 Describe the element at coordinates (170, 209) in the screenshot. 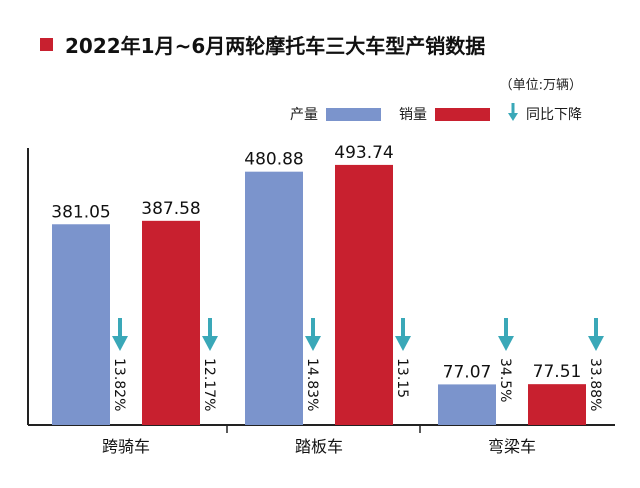

I see `value-label-sales-0: 387.58` at that location.